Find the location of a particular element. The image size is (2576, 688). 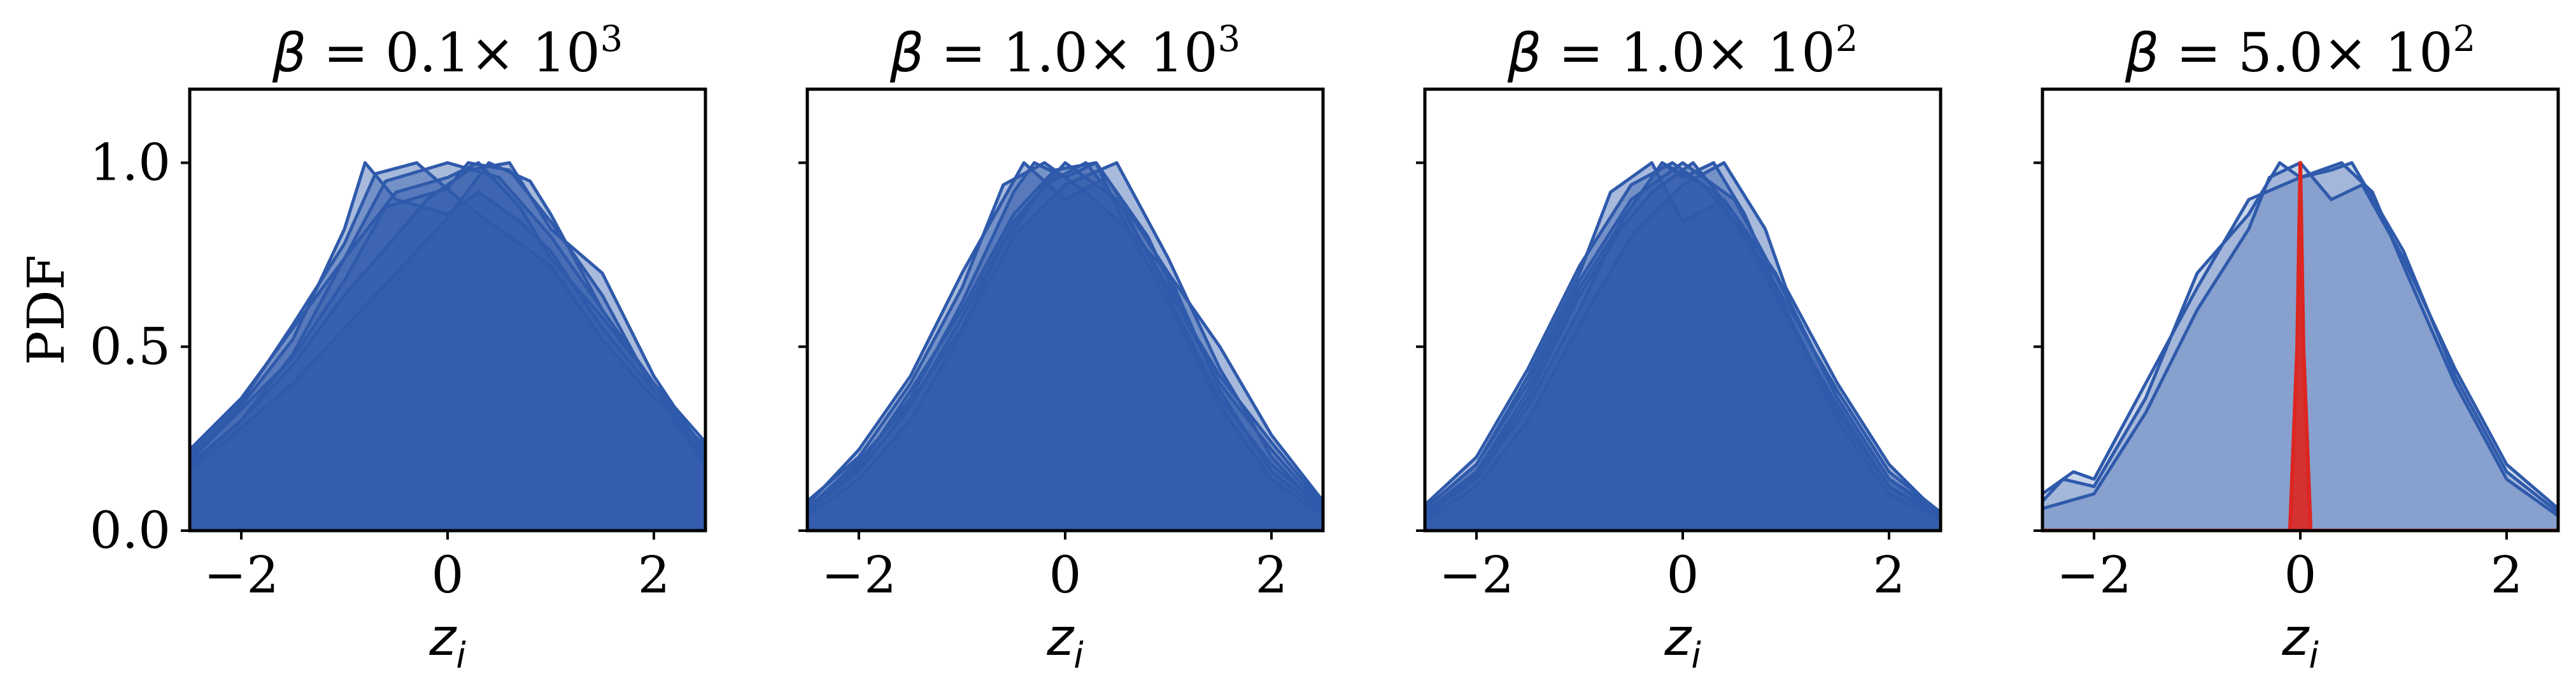

title-text: = 5.0× 10 is located at coordinates (2305, 53).